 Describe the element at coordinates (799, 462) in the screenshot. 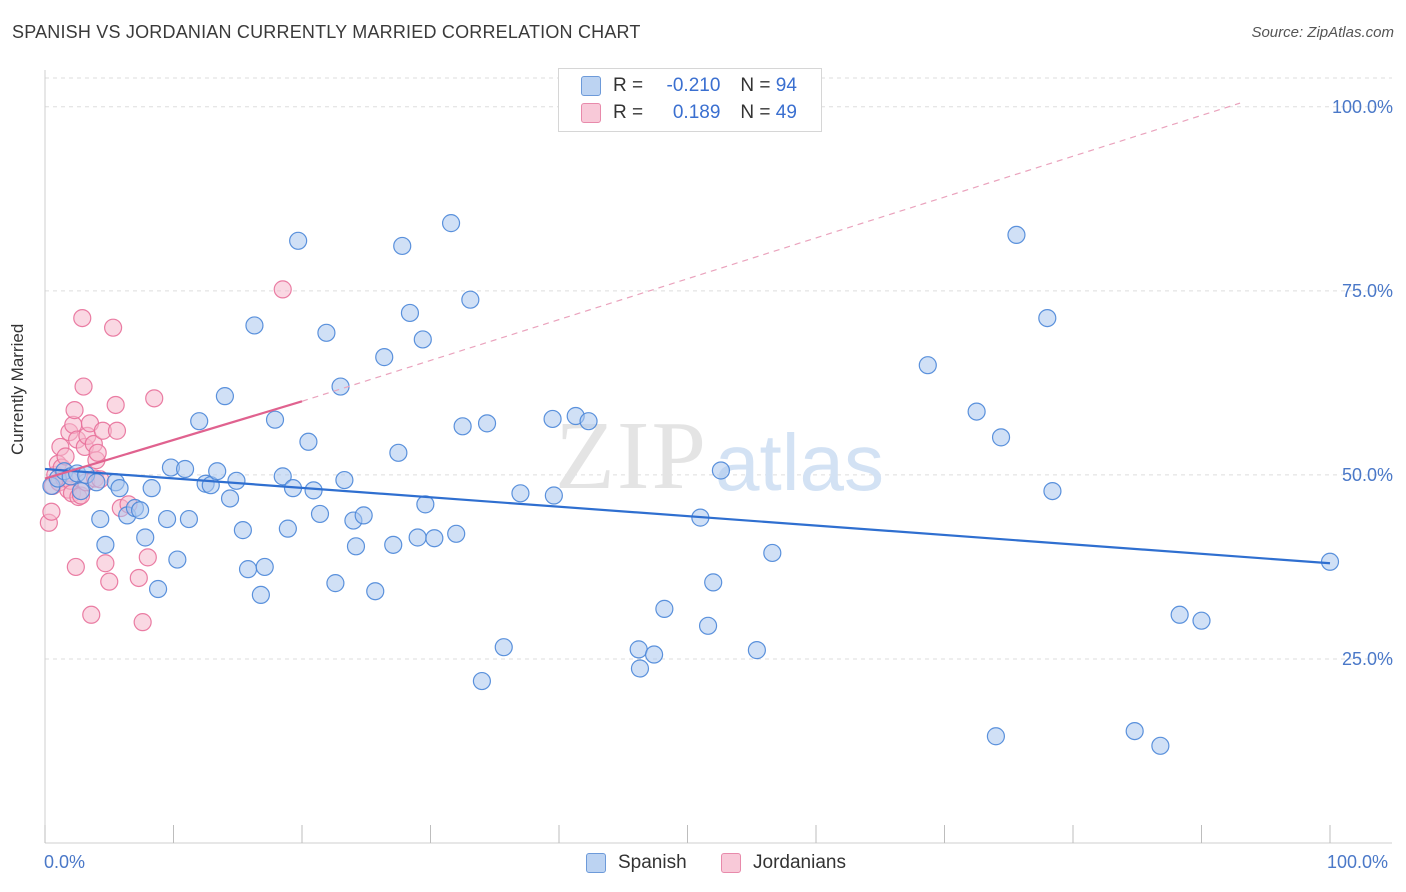

I see `watermark-atlas: atlas` at that location.